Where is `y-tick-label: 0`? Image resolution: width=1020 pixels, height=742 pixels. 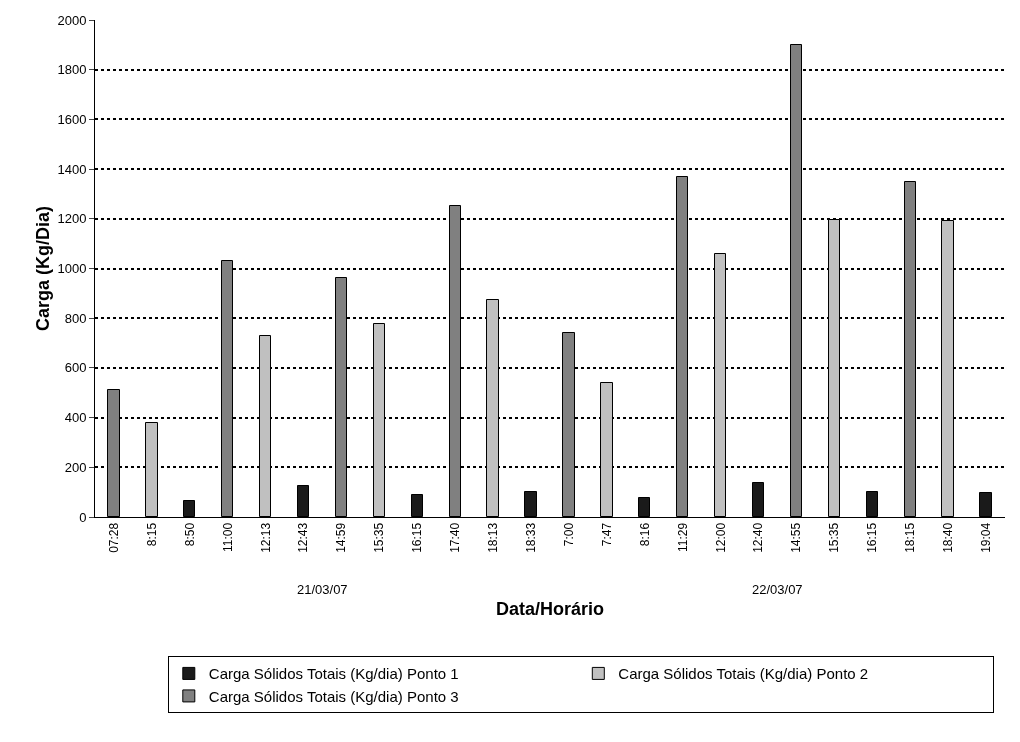 y-tick-label: 0 is located at coordinates (83, 517).